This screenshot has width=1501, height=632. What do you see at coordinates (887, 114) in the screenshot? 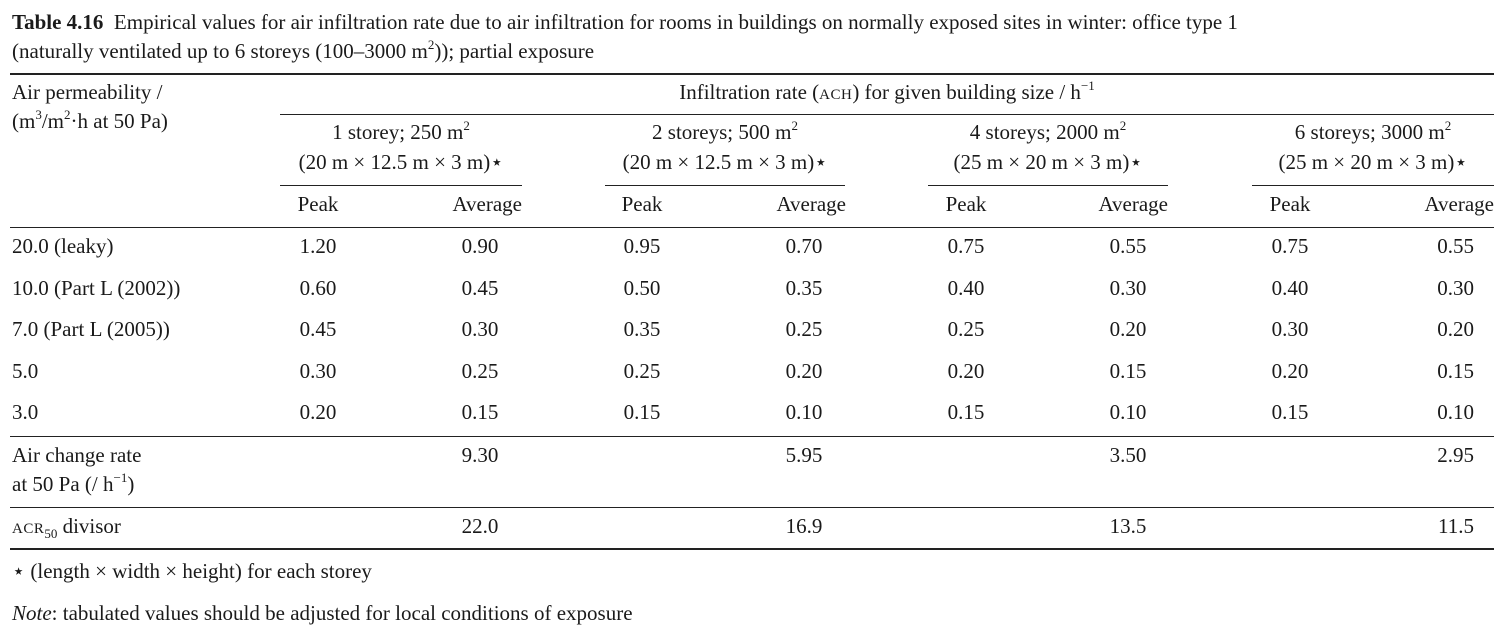
I see `spanner-rule` at bounding box center [887, 114].